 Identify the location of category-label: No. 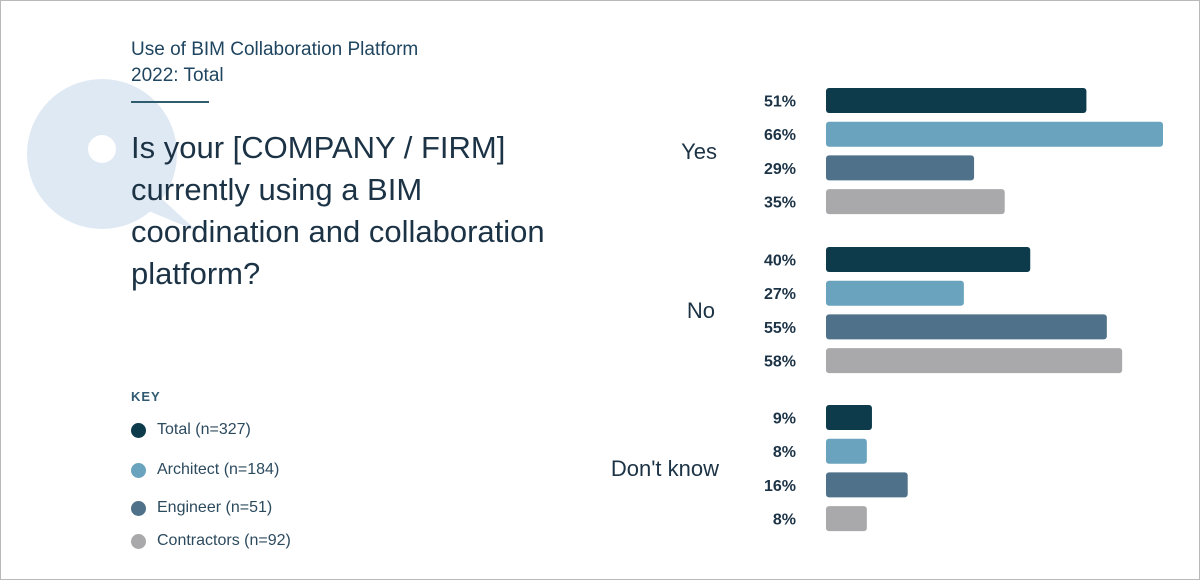
(701, 310).